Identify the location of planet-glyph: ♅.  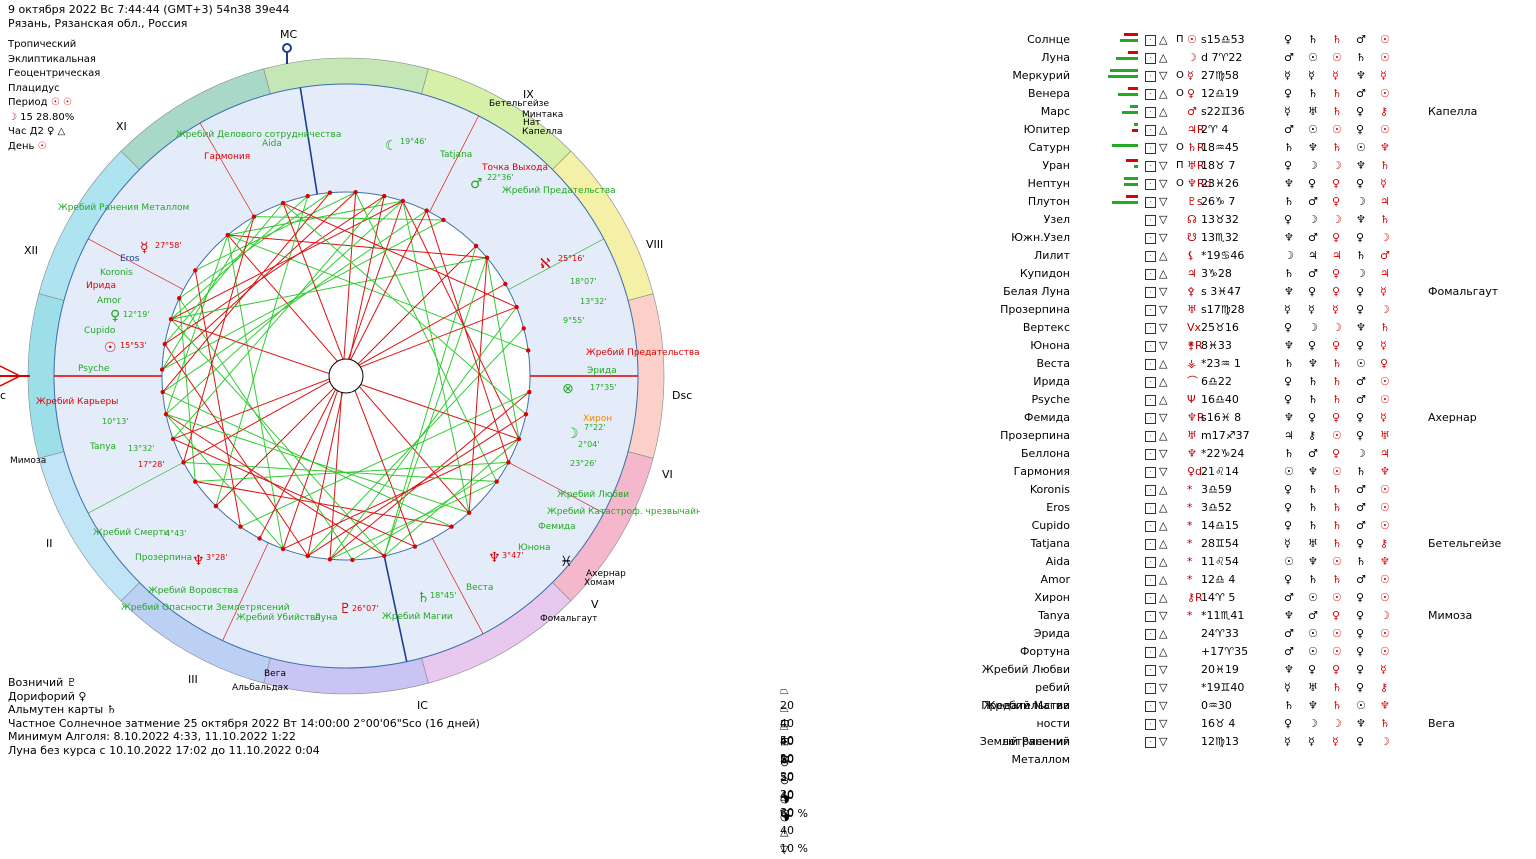
(1192, 309).